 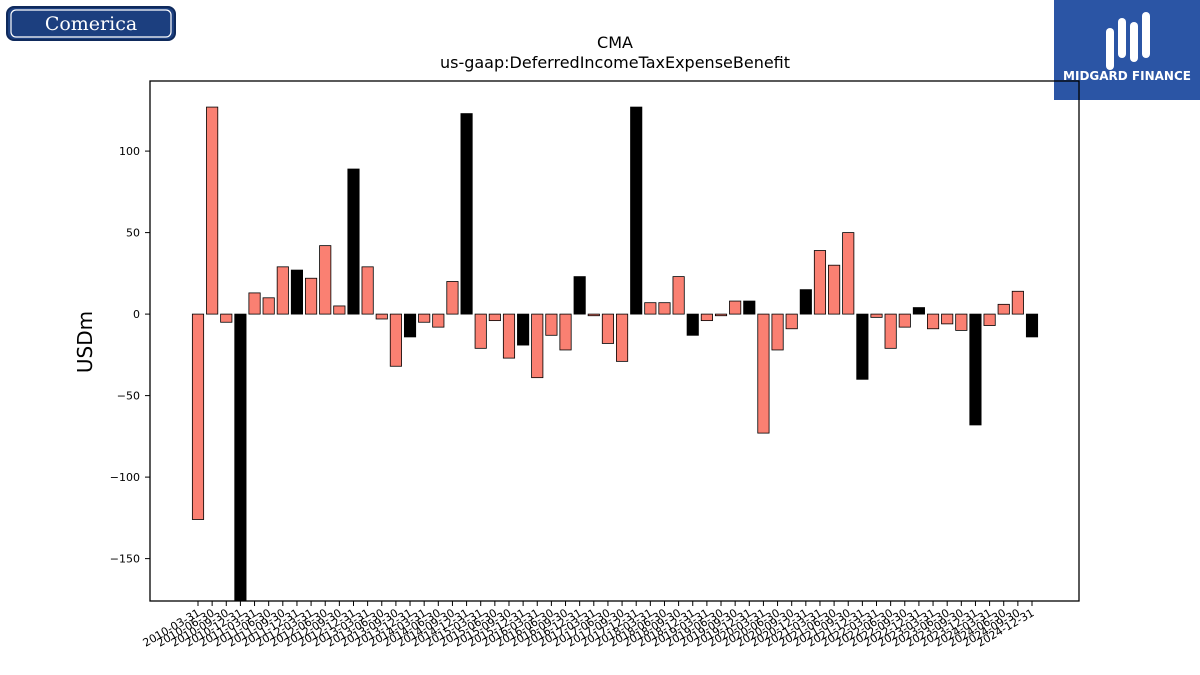 What do you see at coordinates (1128, 41) in the screenshot?
I see `midgard-emblem-icon` at bounding box center [1128, 41].